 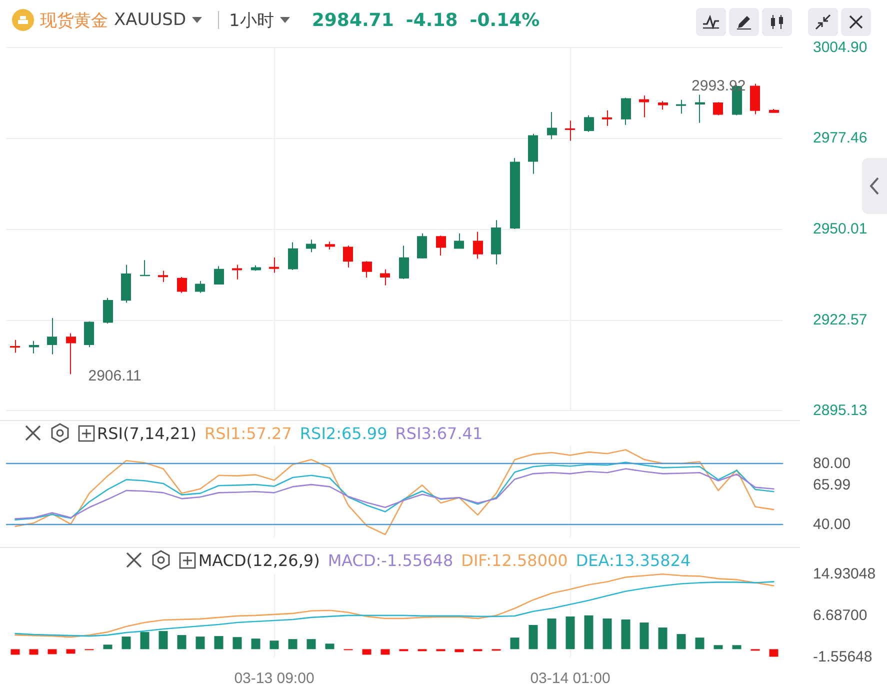 What do you see at coordinates (832, 485) in the screenshot?
I see `y-tick-label: 65.99` at bounding box center [832, 485].